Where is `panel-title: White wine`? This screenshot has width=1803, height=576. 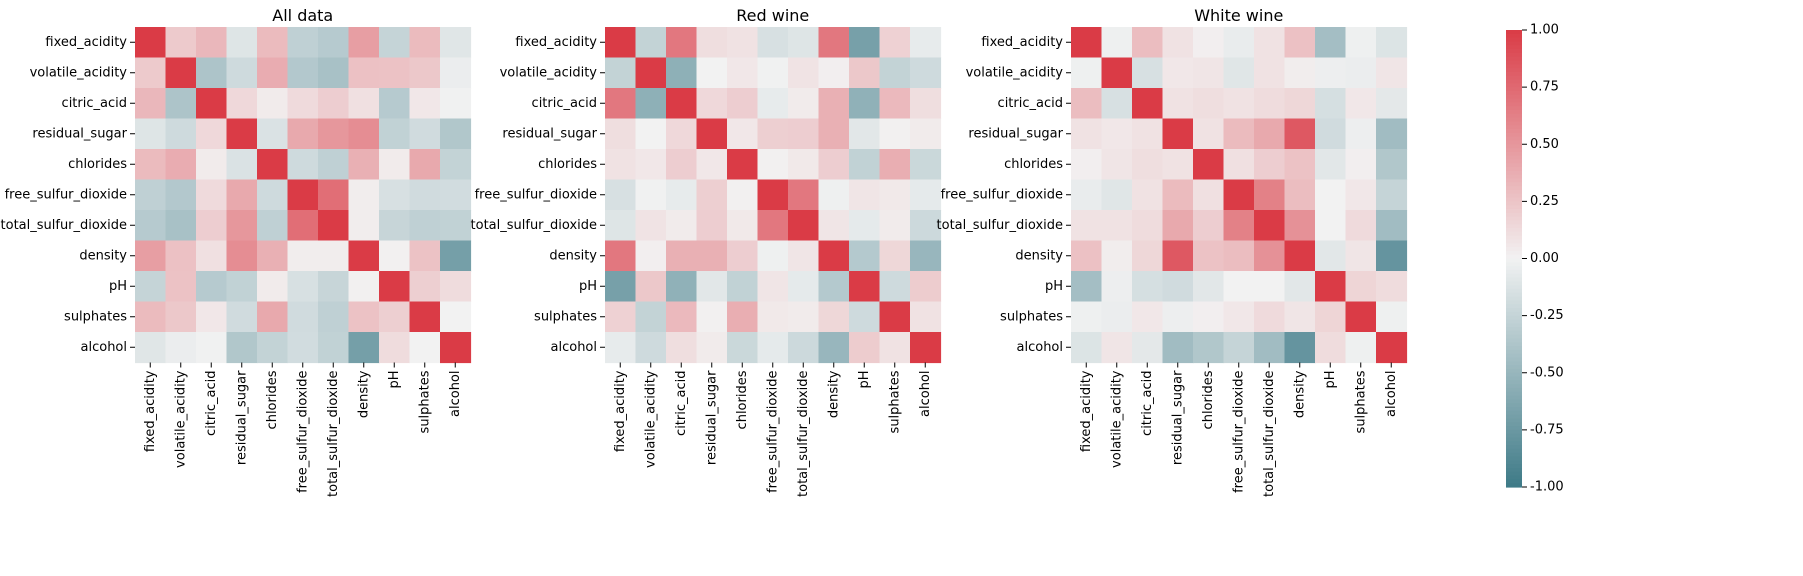
panel-title: White wine is located at coordinates (1238, 15).